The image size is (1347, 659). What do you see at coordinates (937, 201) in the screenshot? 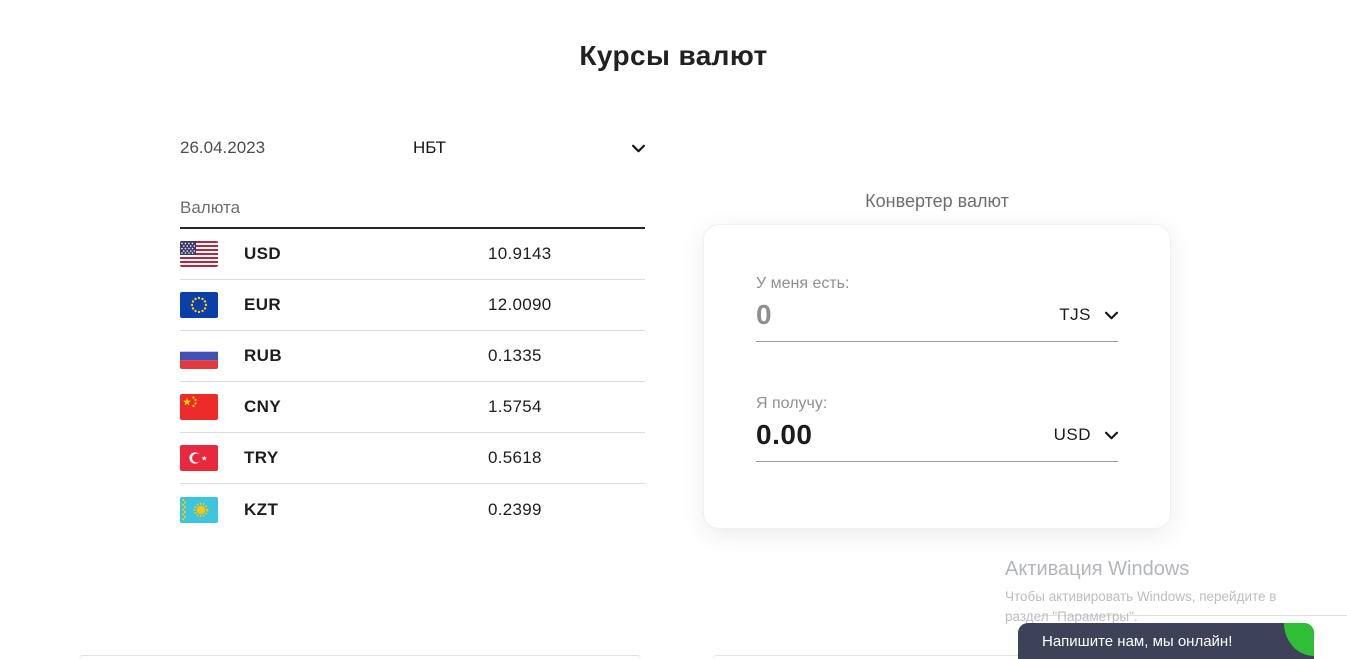
I see `converter-title: Конвертер валют` at bounding box center [937, 201].